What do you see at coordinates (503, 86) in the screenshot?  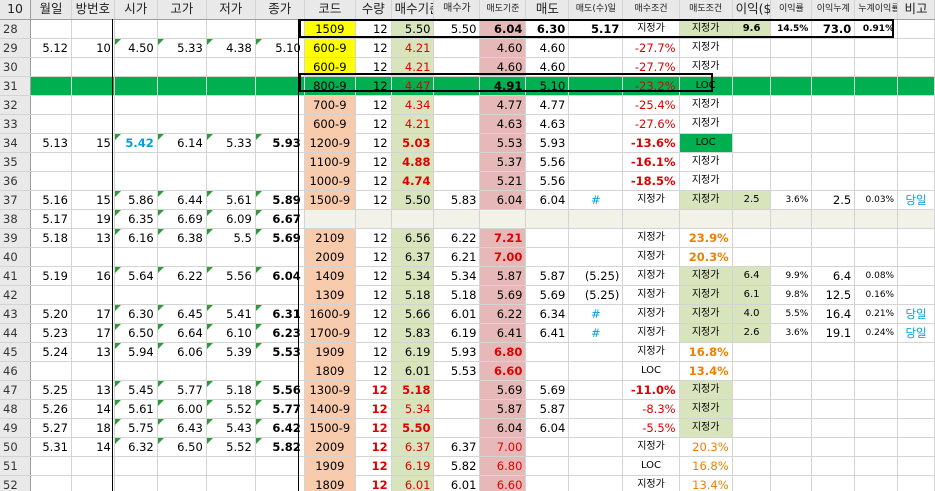 I see `cell-sell-basis-col: 4.91` at bounding box center [503, 86].